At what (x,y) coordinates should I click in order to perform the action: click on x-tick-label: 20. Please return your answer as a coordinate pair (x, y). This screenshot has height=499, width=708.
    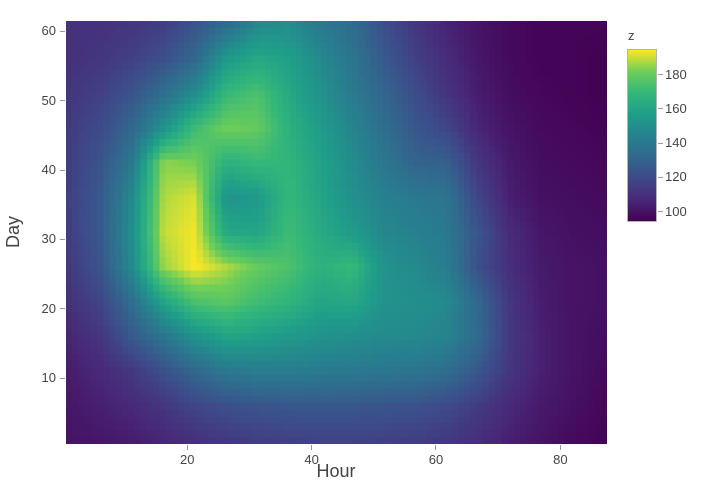
    Looking at the image, I should click on (187, 459).